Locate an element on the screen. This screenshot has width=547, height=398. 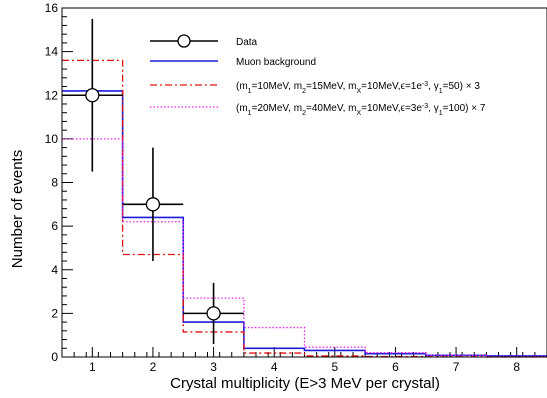
legend-label: Data is located at coordinates (247, 42).